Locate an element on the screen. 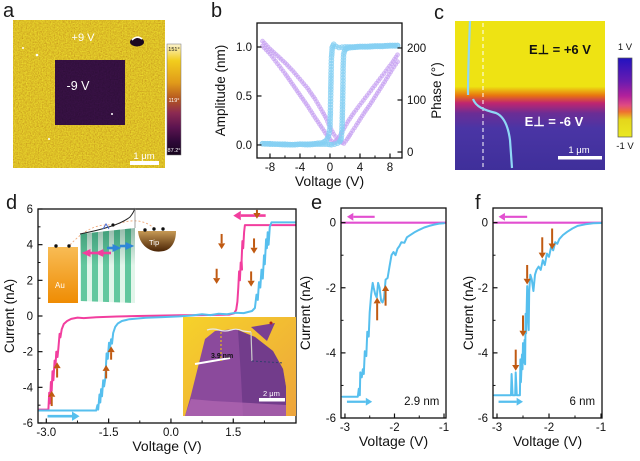 This screenshot has height=461, width=640. flake-flap is located at coordinates (263, 332).